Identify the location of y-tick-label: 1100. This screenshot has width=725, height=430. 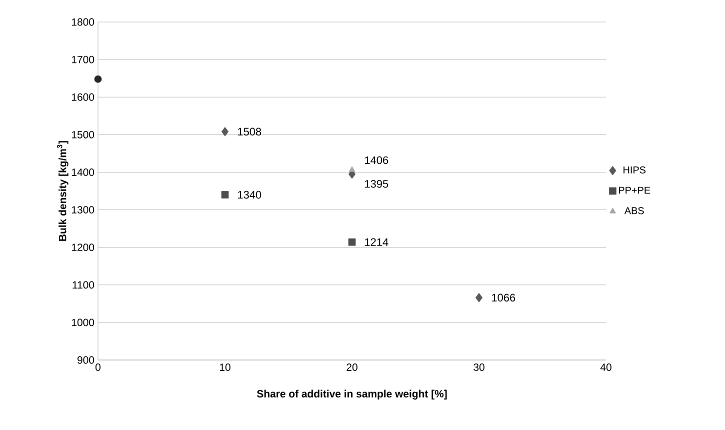
(83, 285).